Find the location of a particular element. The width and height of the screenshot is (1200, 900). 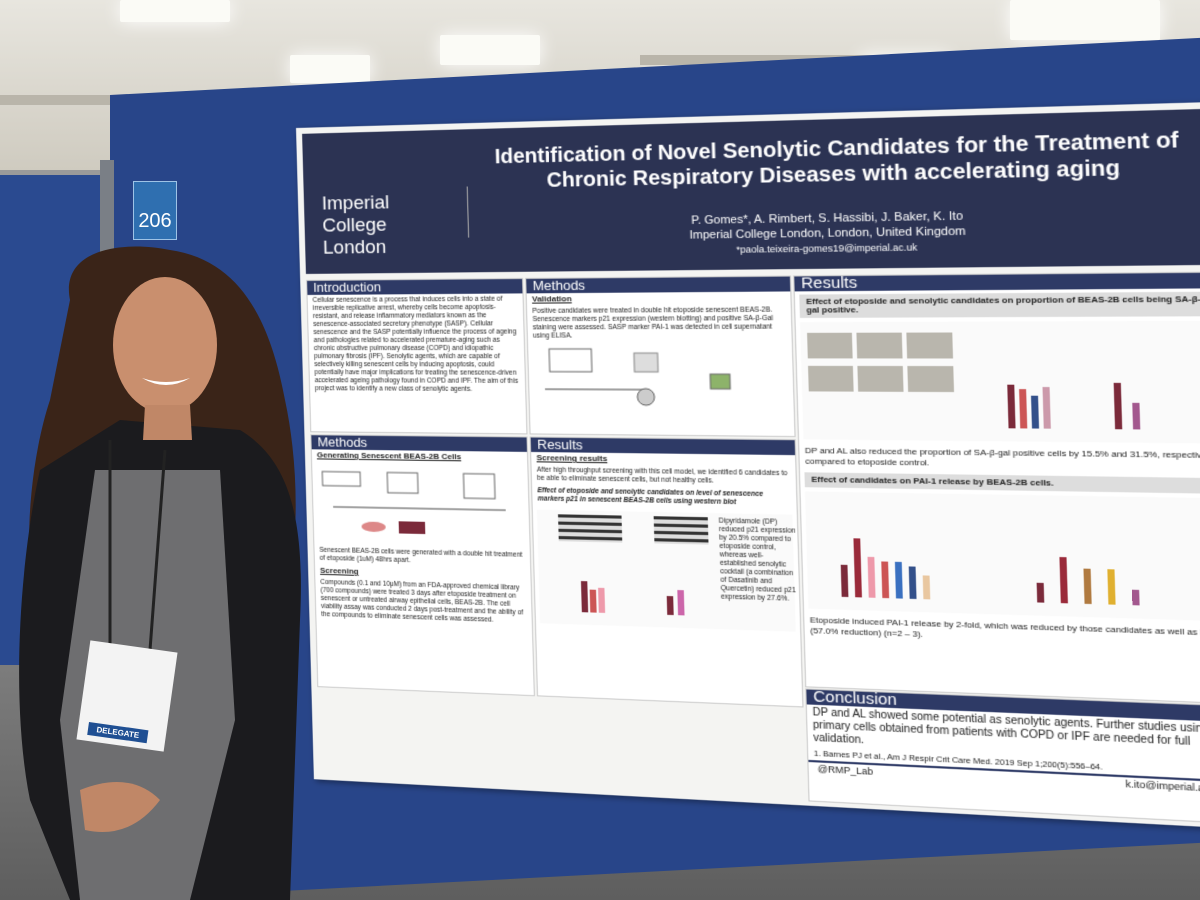

workflow-diagram is located at coordinates (658, 379).